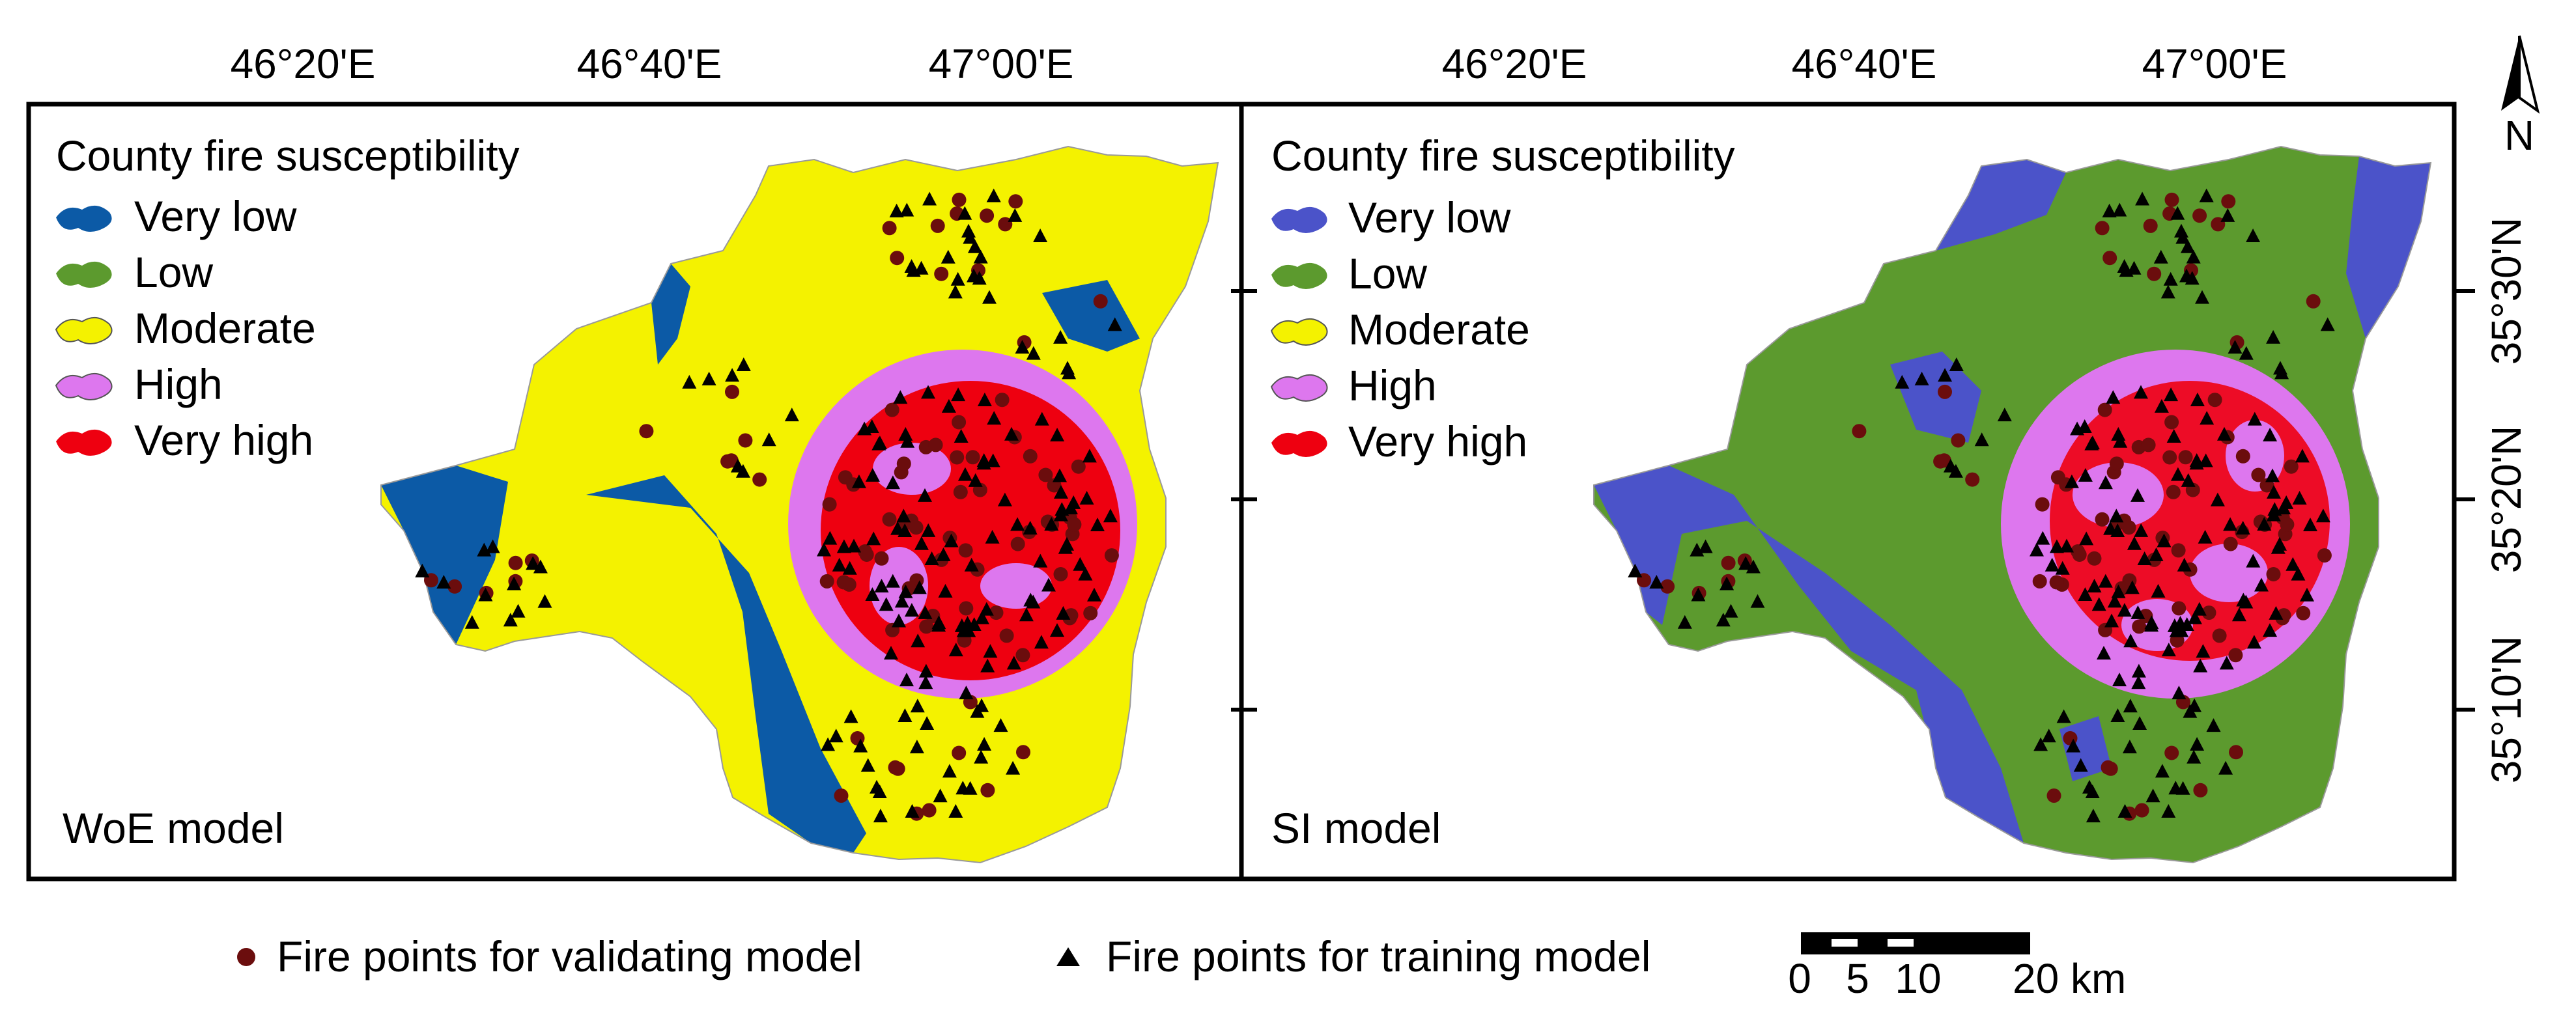 The height and width of the screenshot is (1028, 2576). Describe the element at coordinates (173, 272) in the screenshot. I see `woe-legend-label-low: Low` at that location.